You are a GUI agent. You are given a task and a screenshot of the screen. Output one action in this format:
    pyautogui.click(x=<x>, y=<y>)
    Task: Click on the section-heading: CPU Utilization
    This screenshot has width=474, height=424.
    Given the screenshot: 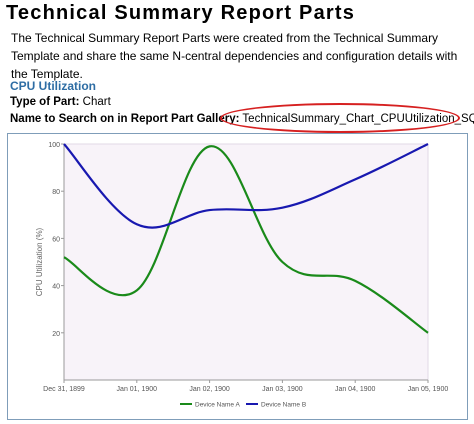 What is the action you would take?
    pyautogui.click(x=53, y=86)
    